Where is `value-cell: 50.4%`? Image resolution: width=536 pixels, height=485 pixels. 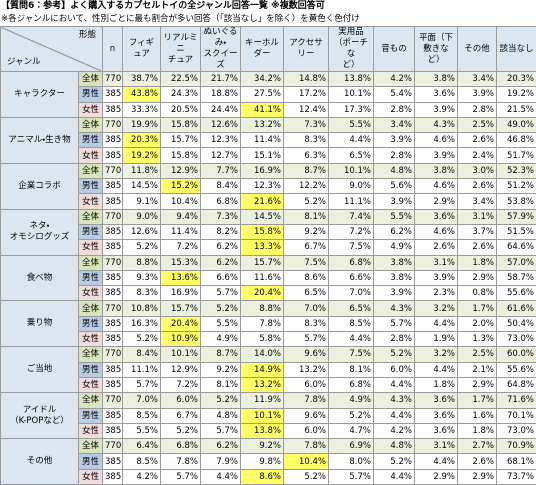
value-cell: 50.4% is located at coordinates (516, 323).